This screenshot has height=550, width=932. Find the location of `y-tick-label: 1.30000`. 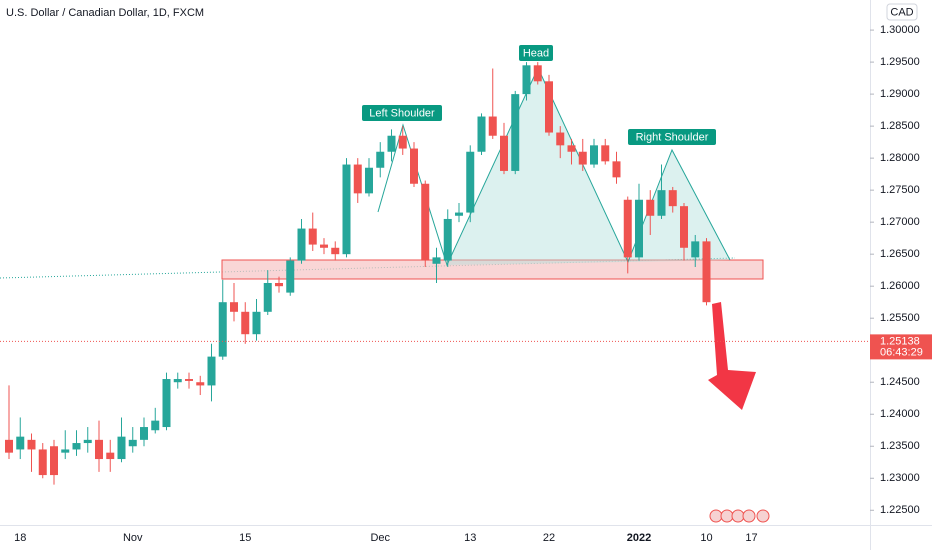

y-tick-label: 1.30000 is located at coordinates (900, 30).